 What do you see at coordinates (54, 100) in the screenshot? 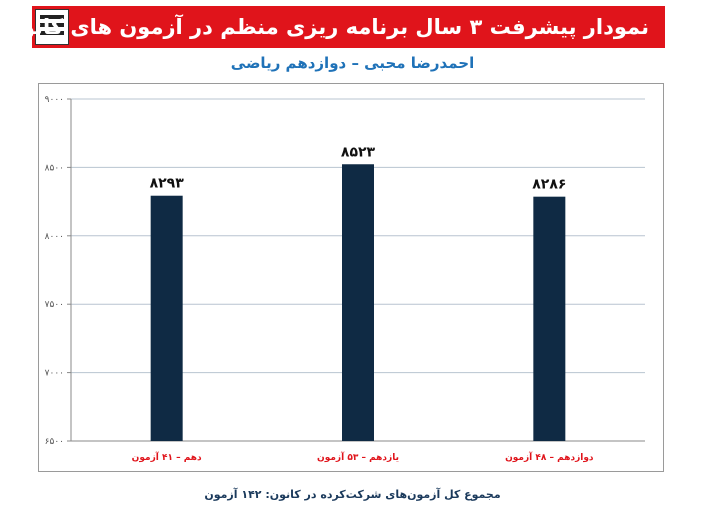
I see `y-tick-label: ۹۰۰۰` at bounding box center [54, 100].